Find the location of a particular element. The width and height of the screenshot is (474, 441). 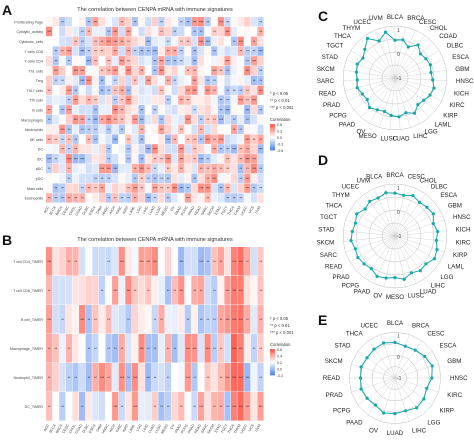

radar-ring-label: 1 is located at coordinates (398, 31).